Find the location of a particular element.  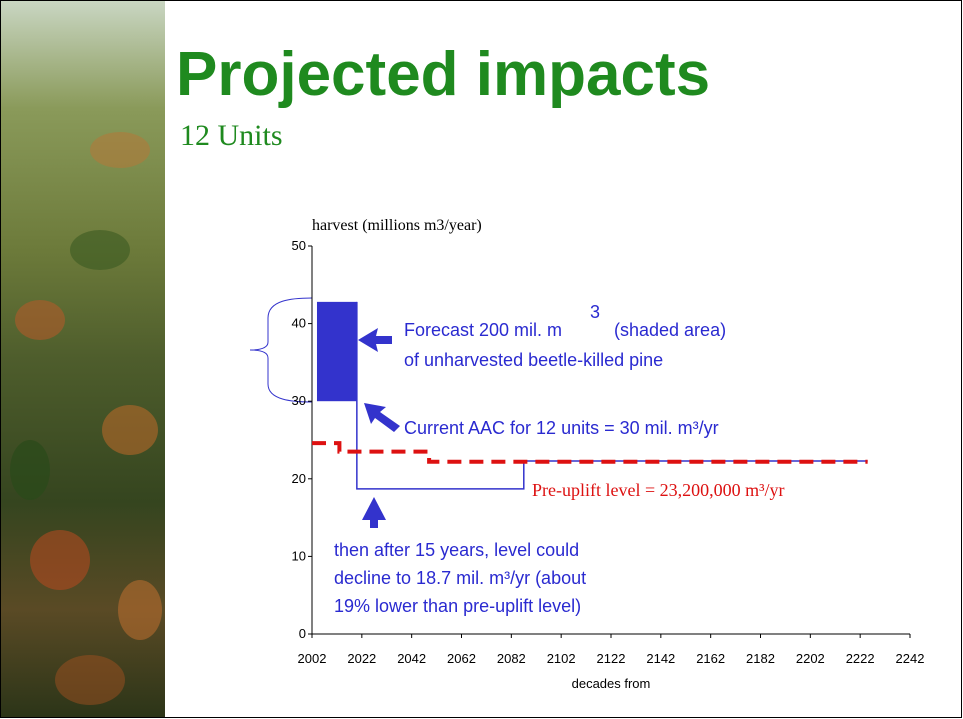

annotation: decline to 18.7 mil. m³/yr (about is located at coordinates (460, 578).